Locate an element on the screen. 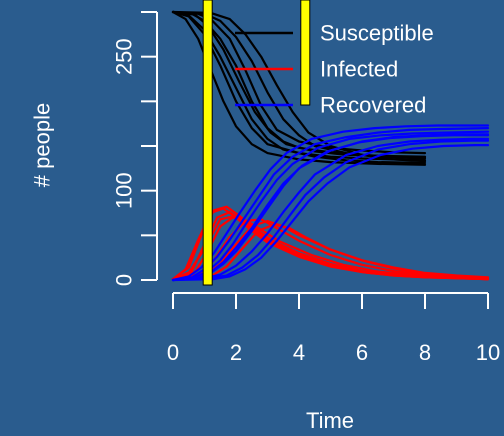 This screenshot has height=436, width=504. legend: Susceptible Infected Recovered is located at coordinates (334, 69).